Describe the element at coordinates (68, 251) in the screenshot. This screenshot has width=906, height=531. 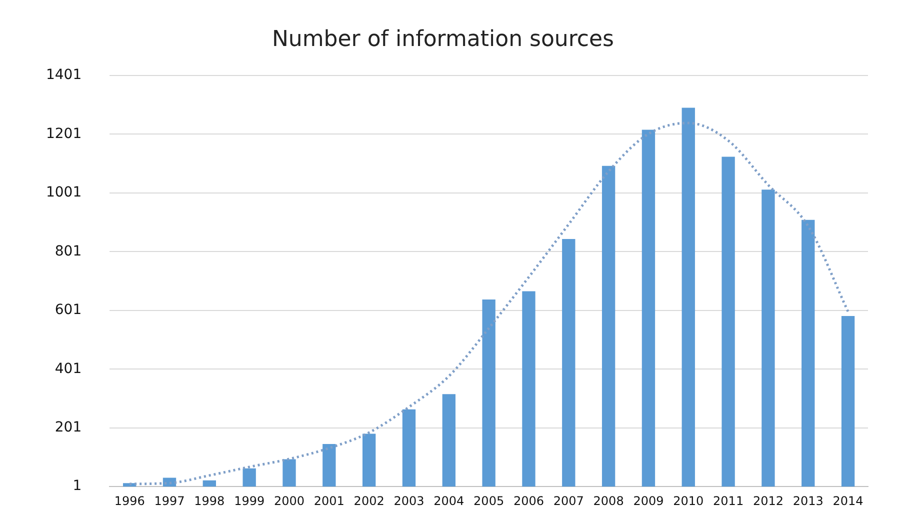
I see `y-tick-label: 801` at that location.